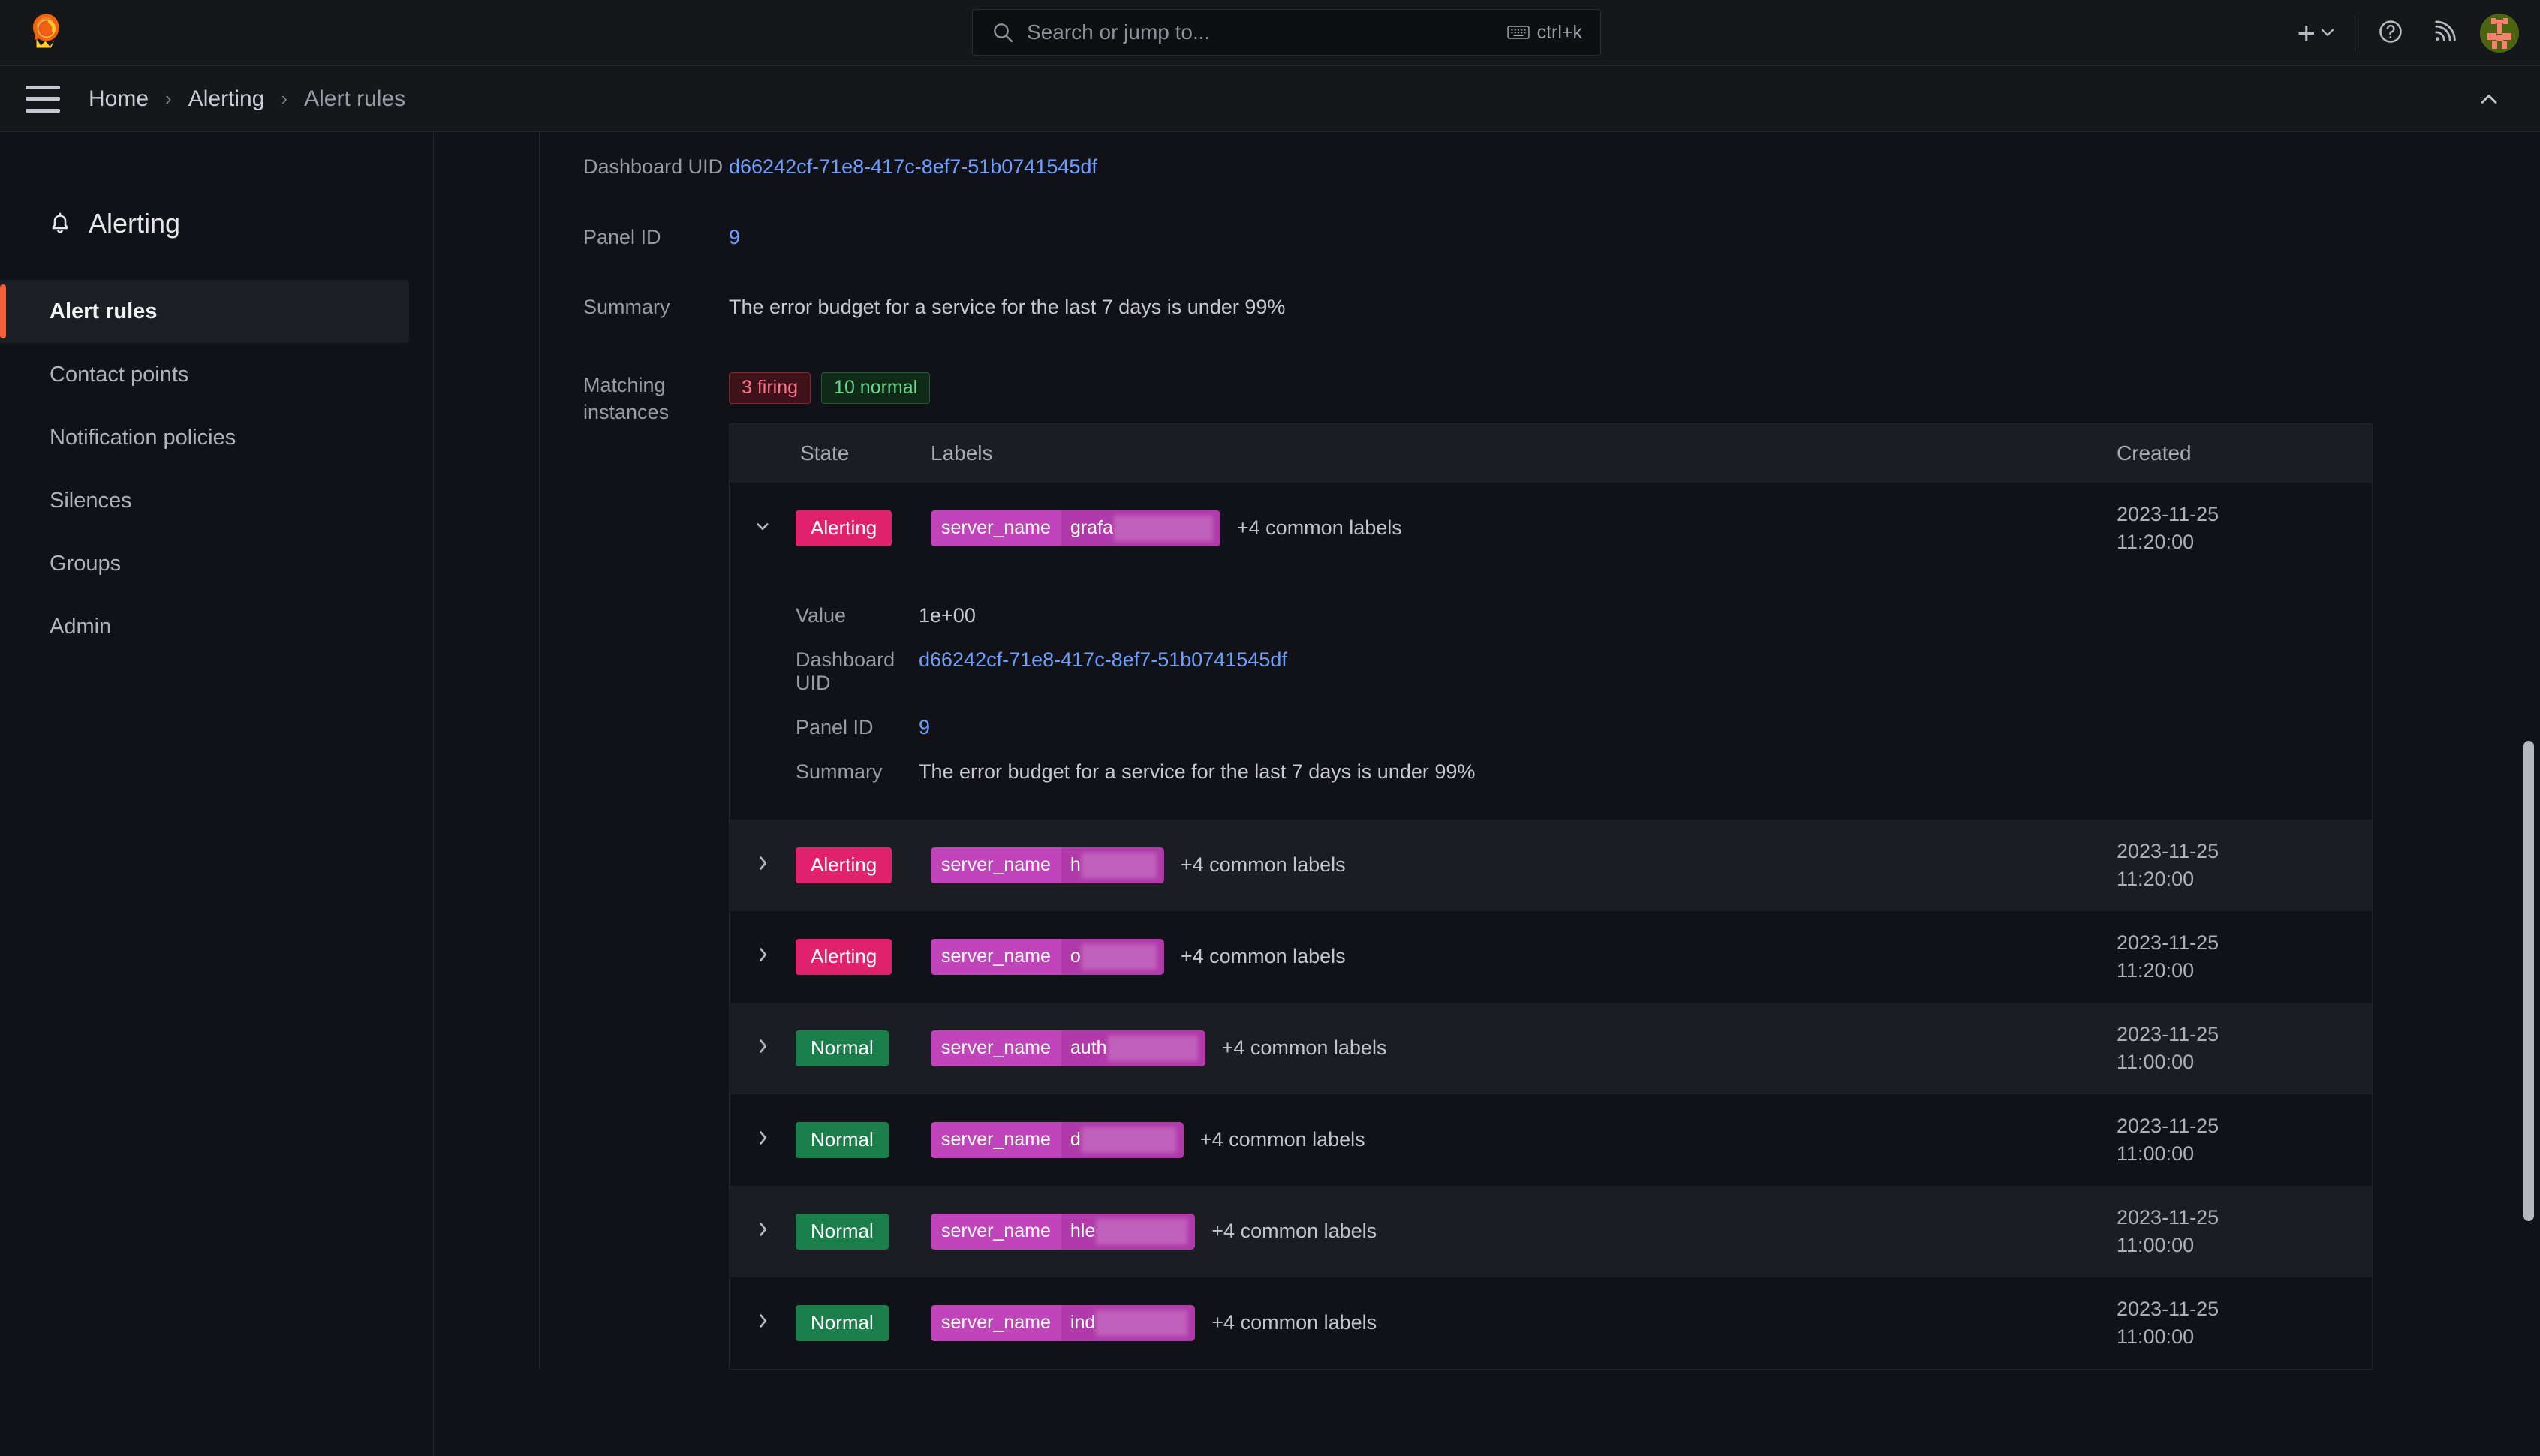 This screenshot has width=2540, height=1456. What do you see at coordinates (1524, 956) in the screenshot?
I see `row-labels-cell: server_name o +4 common labels` at bounding box center [1524, 956].